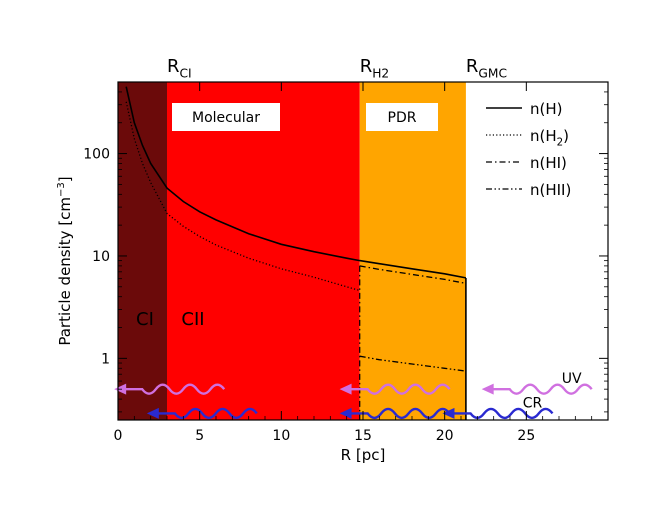 The image size is (664, 513). Describe the element at coordinates (65, 260) in the screenshot. I see `y-axis-title: Particle density [cm−3]` at that location.